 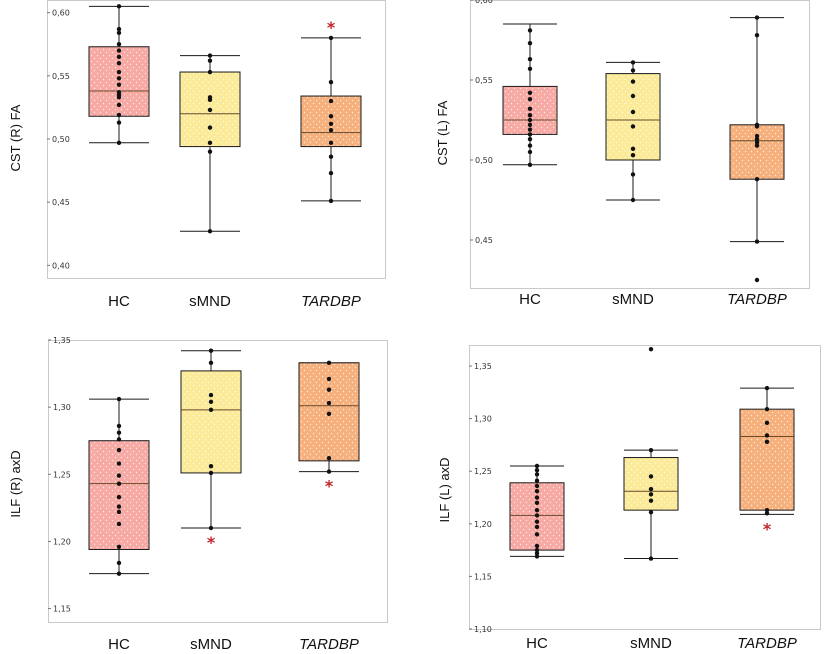 I want to click on y-tick-label: 1,30, so click(x=483, y=419).